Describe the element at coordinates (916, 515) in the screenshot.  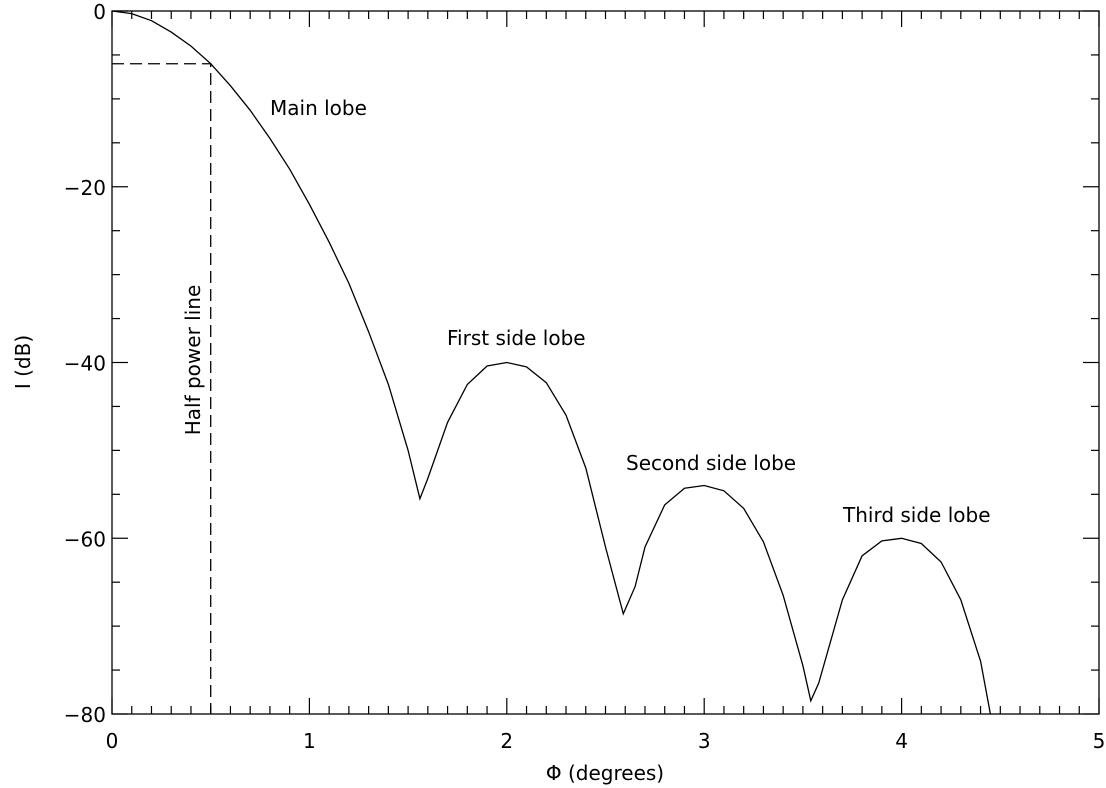
I see `third-side-lobe-label: Third side lobe` at that location.